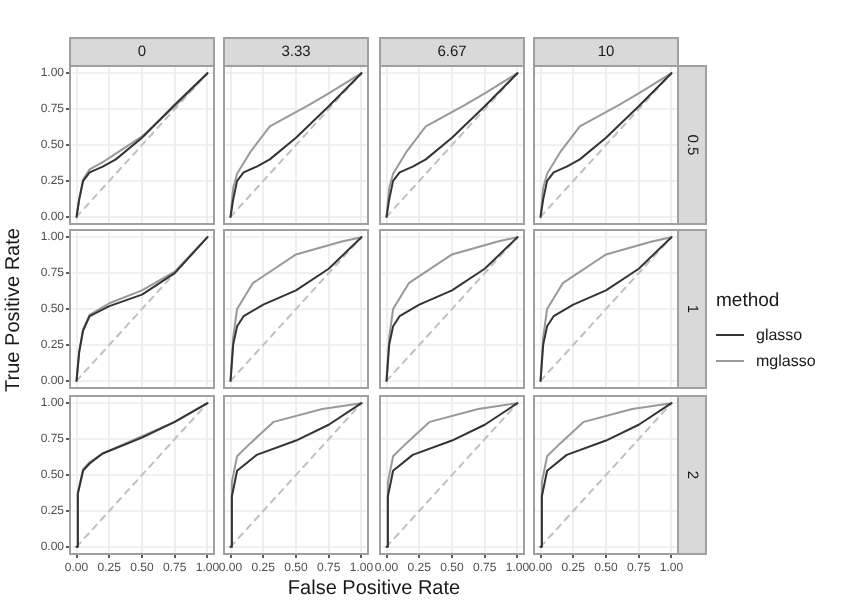 This screenshot has height=604, width=846. I want to click on legend-title: method, so click(749, 301).